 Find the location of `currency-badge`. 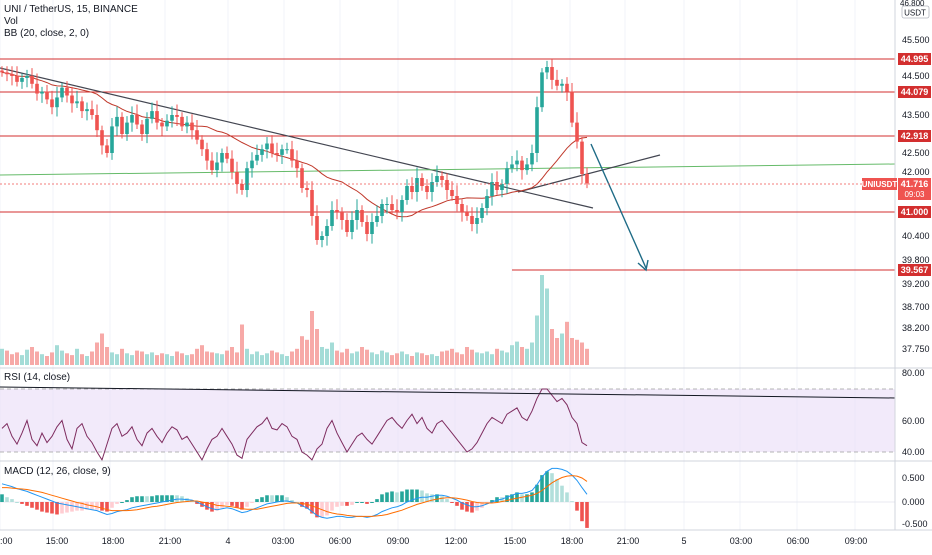

currency-badge is located at coordinates (915, 12).